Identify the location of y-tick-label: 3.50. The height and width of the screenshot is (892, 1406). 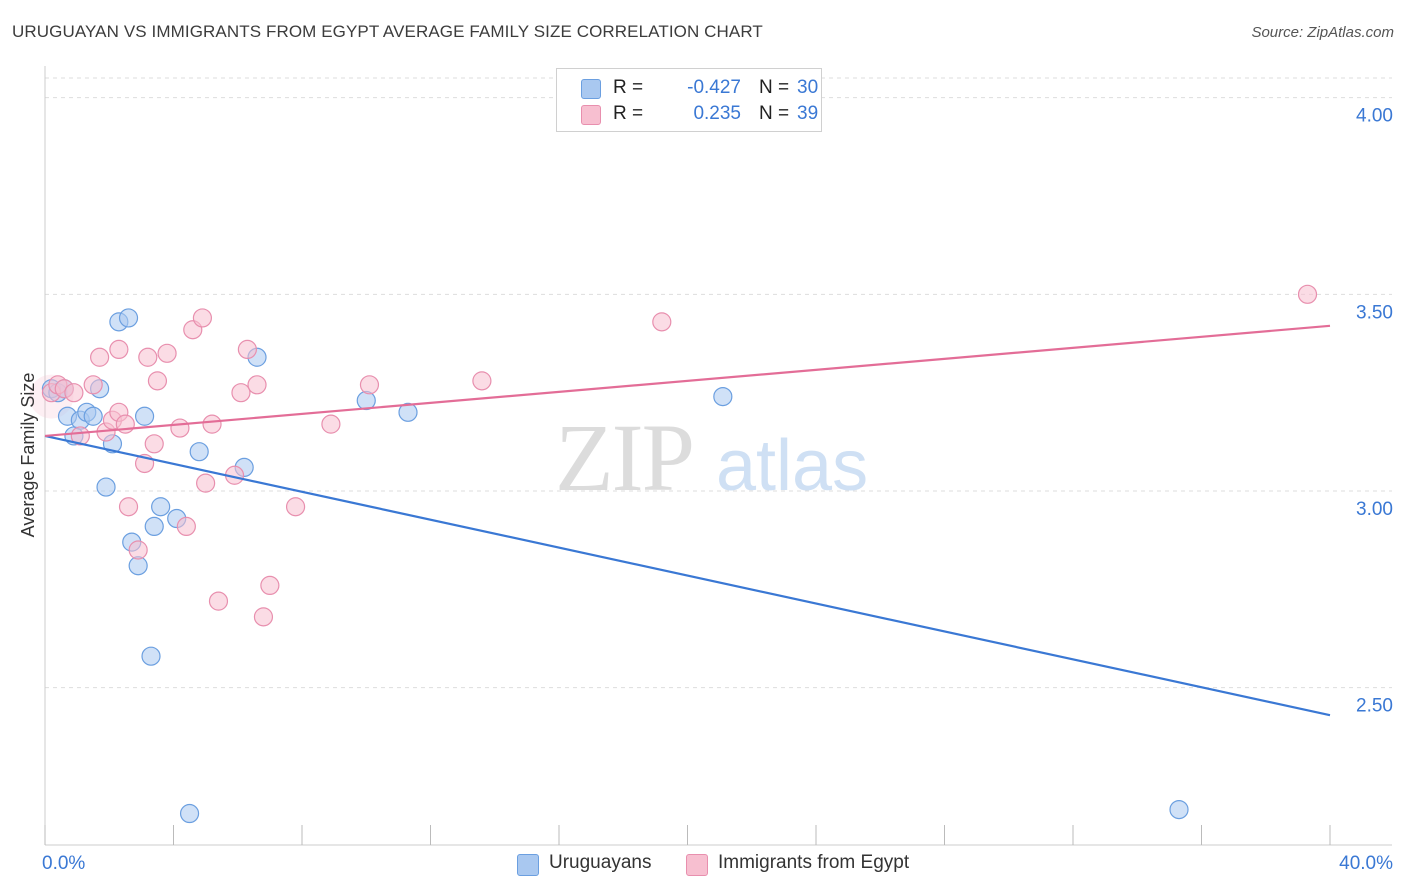
(1374, 312).